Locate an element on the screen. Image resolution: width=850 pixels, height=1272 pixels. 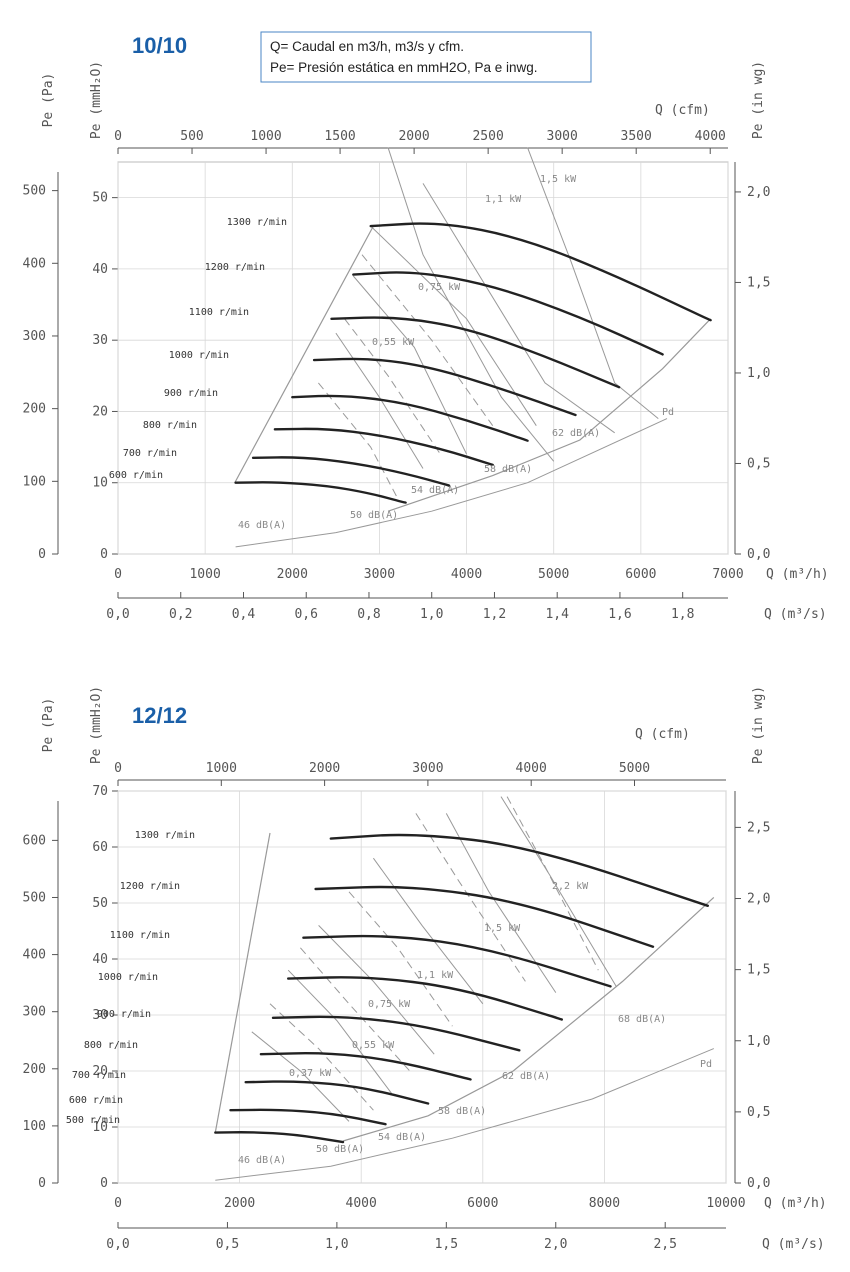
top-tick-label: 3000 is located at coordinates (427, 768).